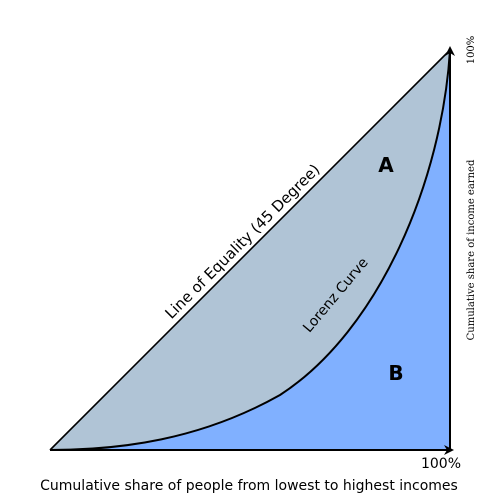 The image size is (500, 500). Describe the element at coordinates (395, 373) in the screenshot. I see `area-b-label: B` at that location.